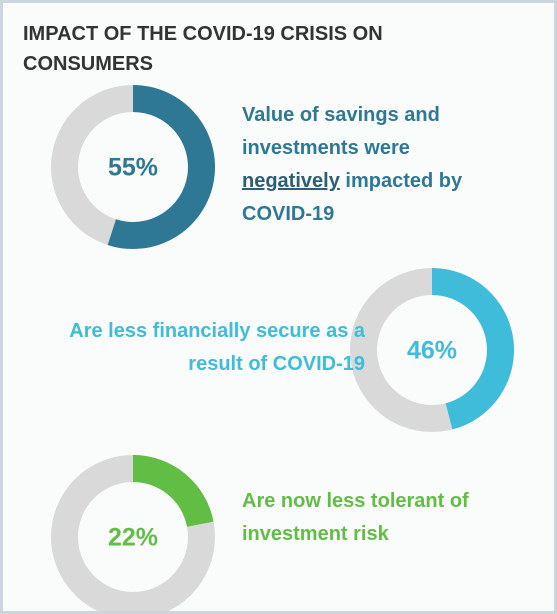  Describe the element at coordinates (133, 168) in the screenshot. I see `value-label: 55%` at that location.